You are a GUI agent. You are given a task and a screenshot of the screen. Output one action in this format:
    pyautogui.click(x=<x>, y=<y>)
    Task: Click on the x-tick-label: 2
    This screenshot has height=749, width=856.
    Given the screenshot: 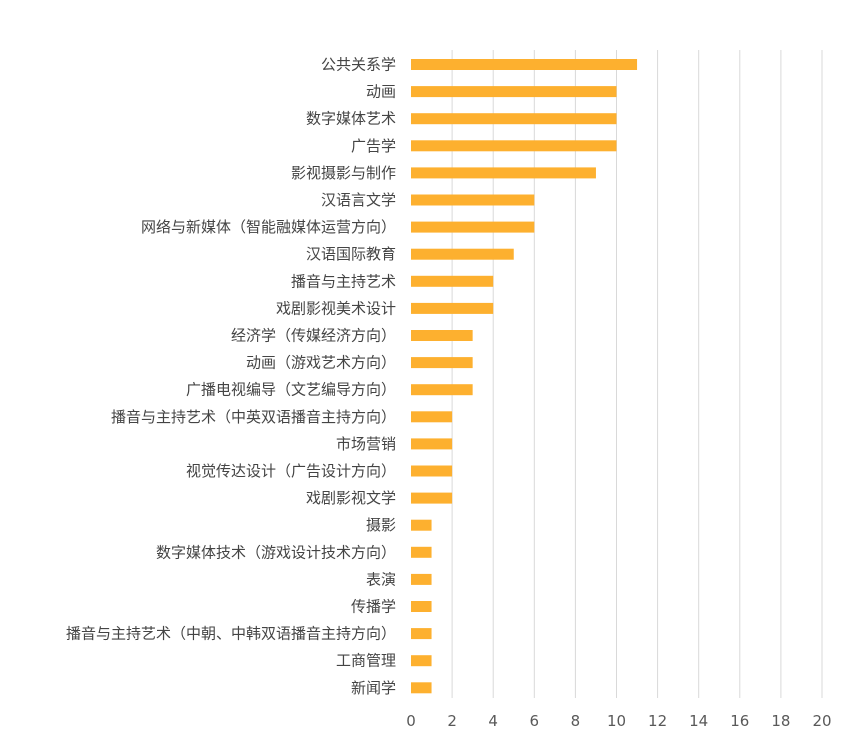 What is the action you would take?
    pyautogui.click(x=452, y=721)
    